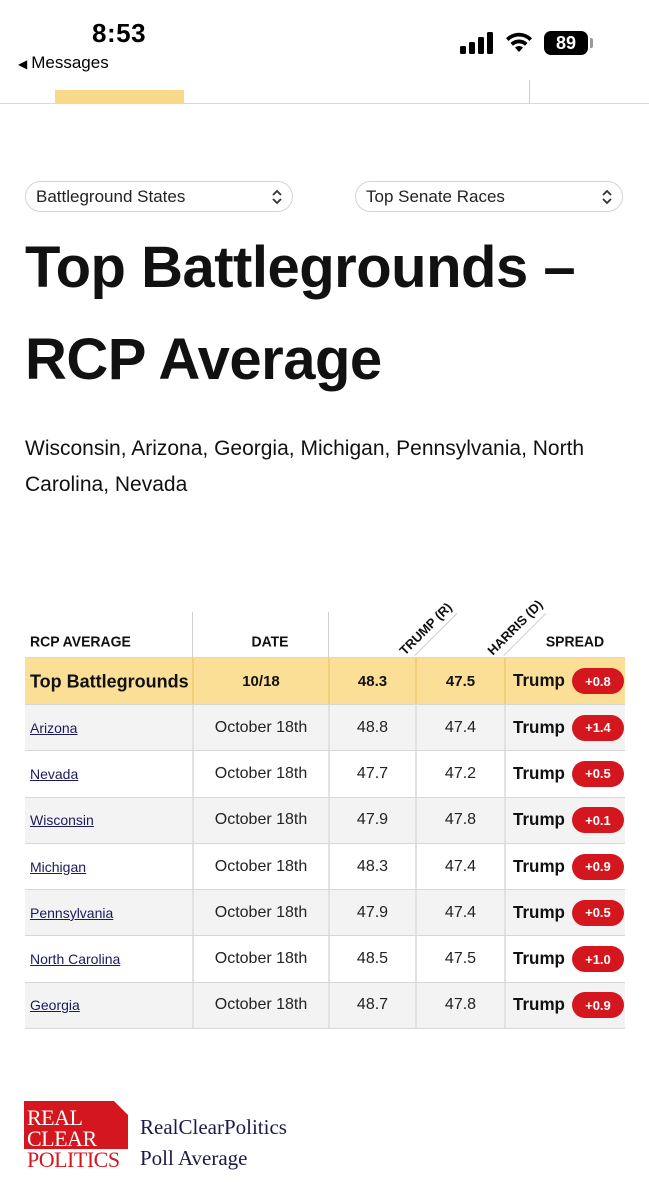 This screenshot has height=1200, width=649. Describe the element at coordinates (119, 33) in the screenshot. I see `status-time: 8:53` at that location.